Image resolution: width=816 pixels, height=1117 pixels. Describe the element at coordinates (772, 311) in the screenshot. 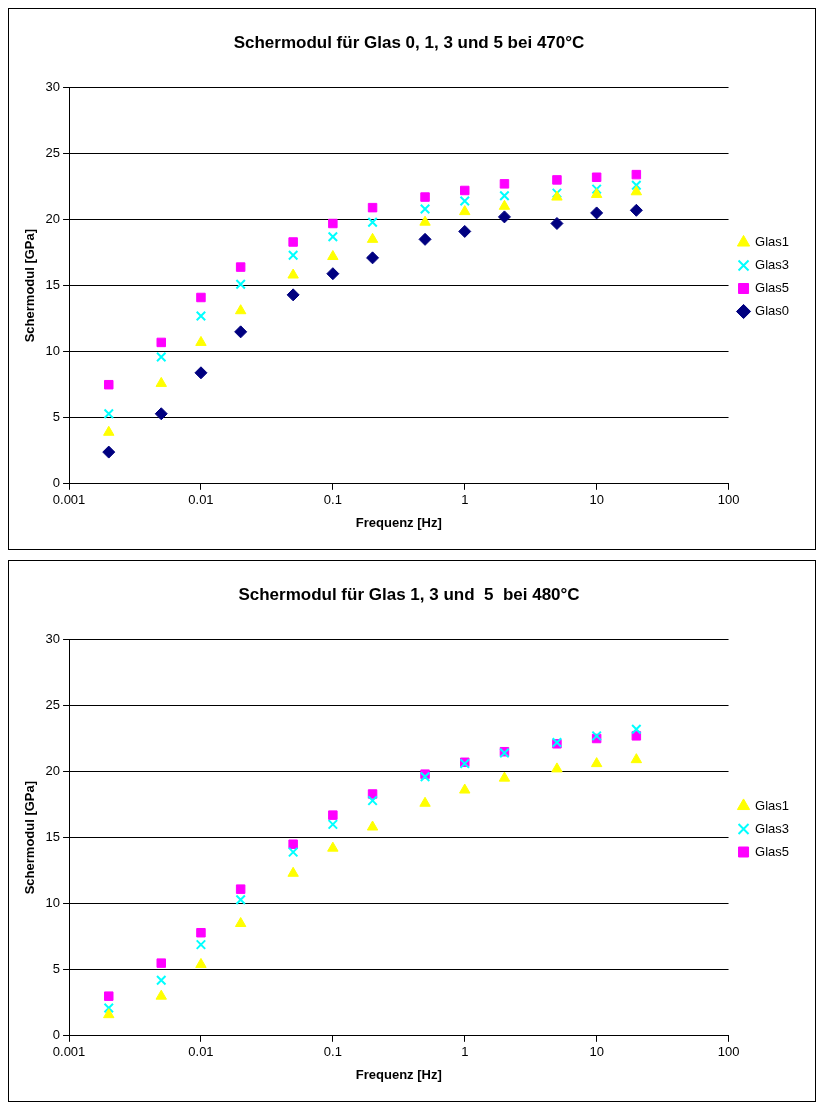

I see `legend-label: Glas0` at that location.